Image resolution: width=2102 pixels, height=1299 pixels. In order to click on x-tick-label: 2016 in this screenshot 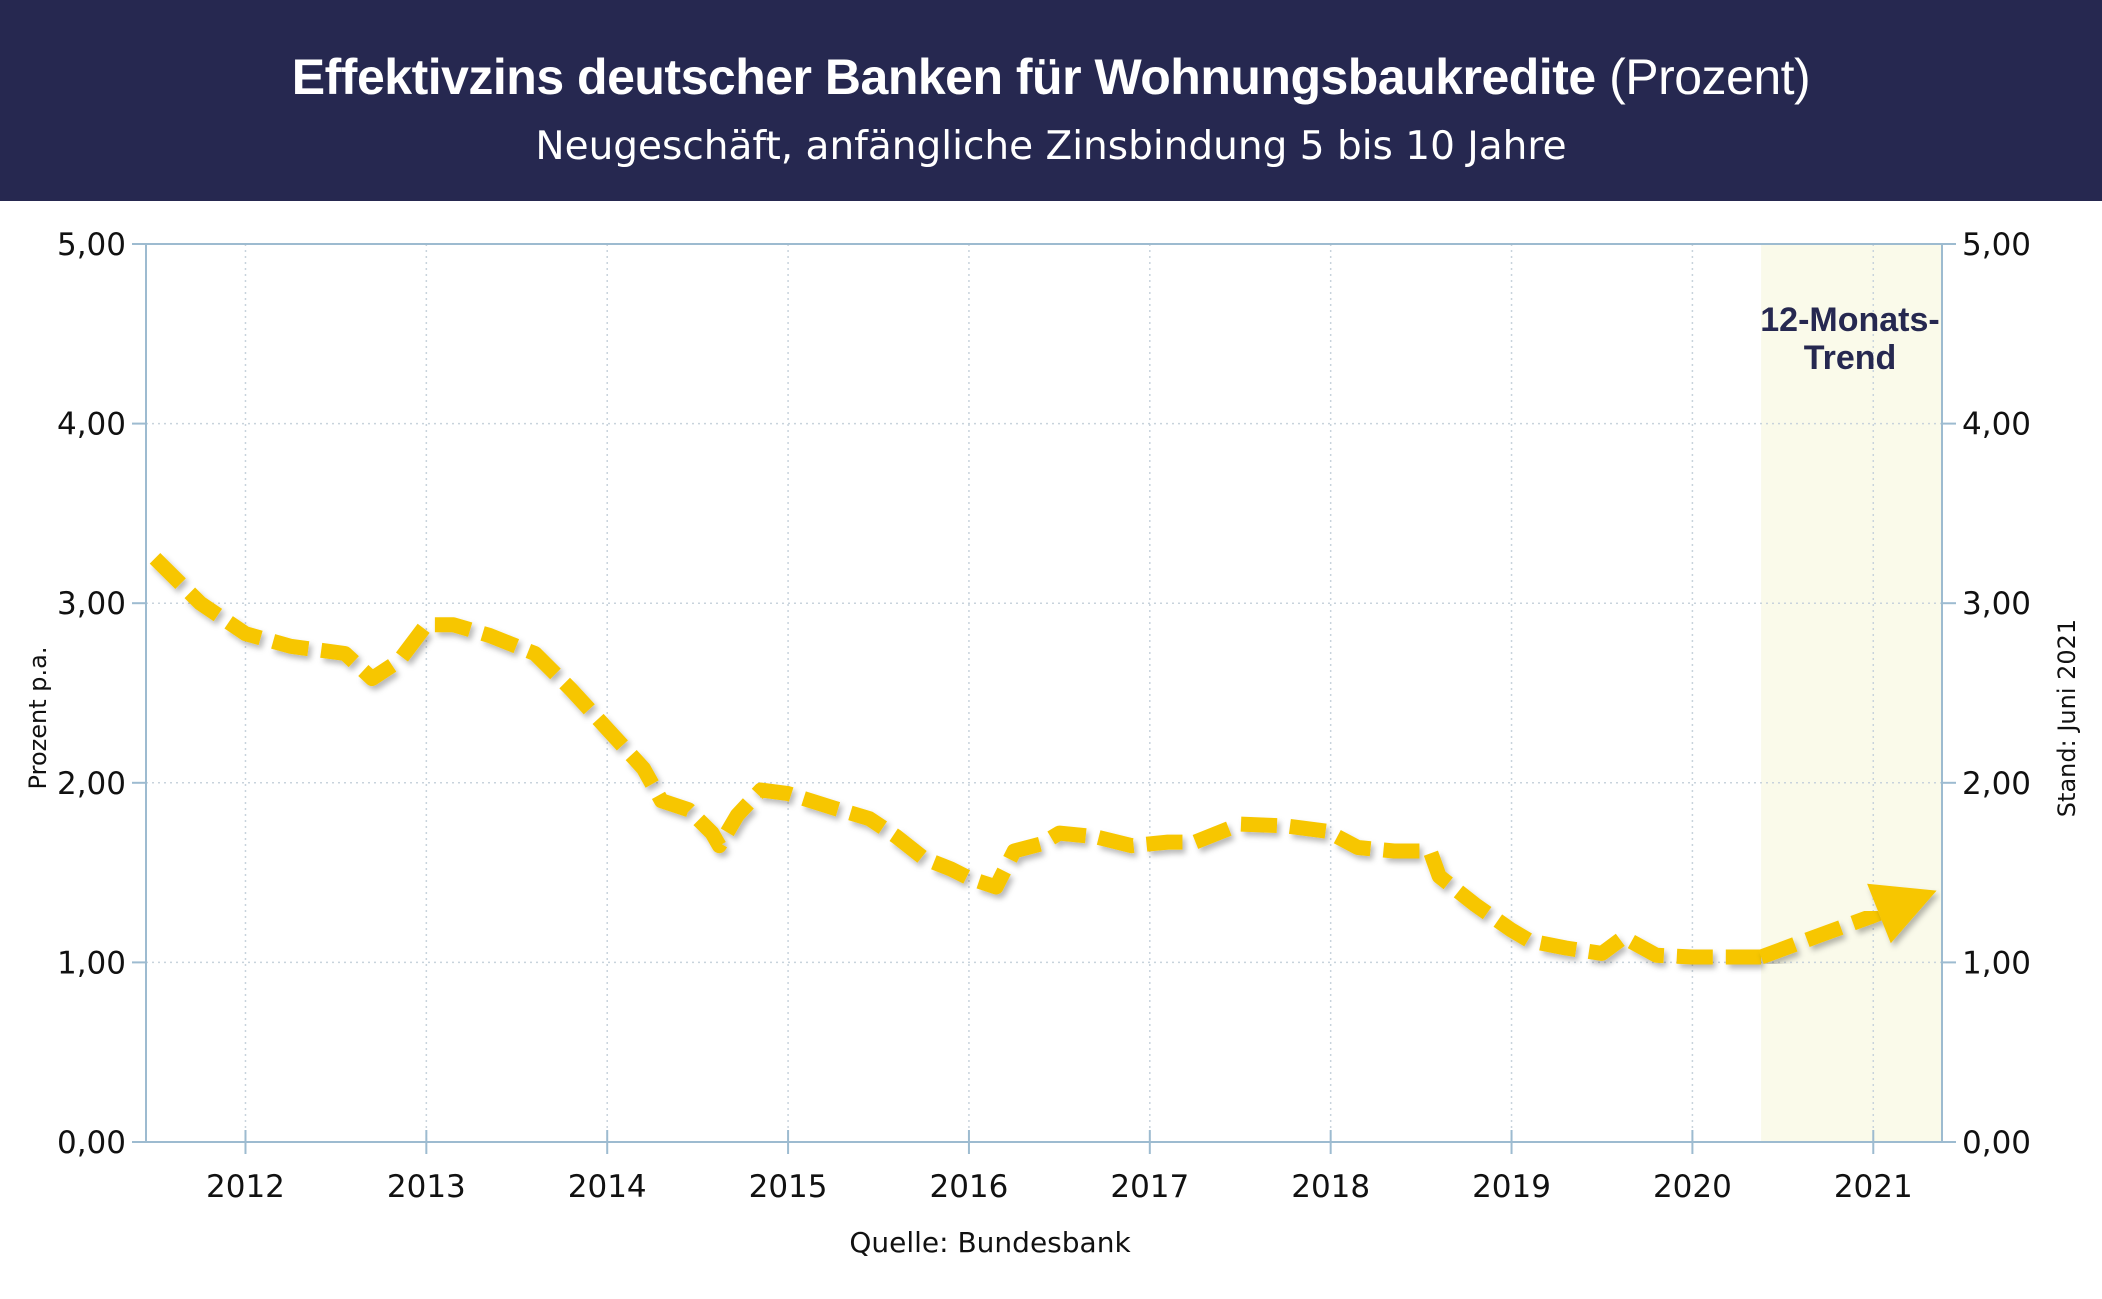, I will do `click(968, 1187)`.